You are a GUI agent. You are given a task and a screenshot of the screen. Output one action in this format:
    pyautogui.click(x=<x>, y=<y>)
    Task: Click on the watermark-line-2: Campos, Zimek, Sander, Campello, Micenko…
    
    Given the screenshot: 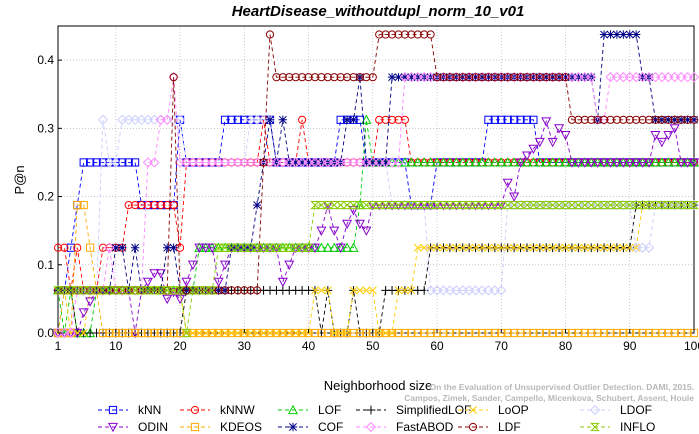 What is the action you would take?
    pyautogui.click(x=549, y=398)
    